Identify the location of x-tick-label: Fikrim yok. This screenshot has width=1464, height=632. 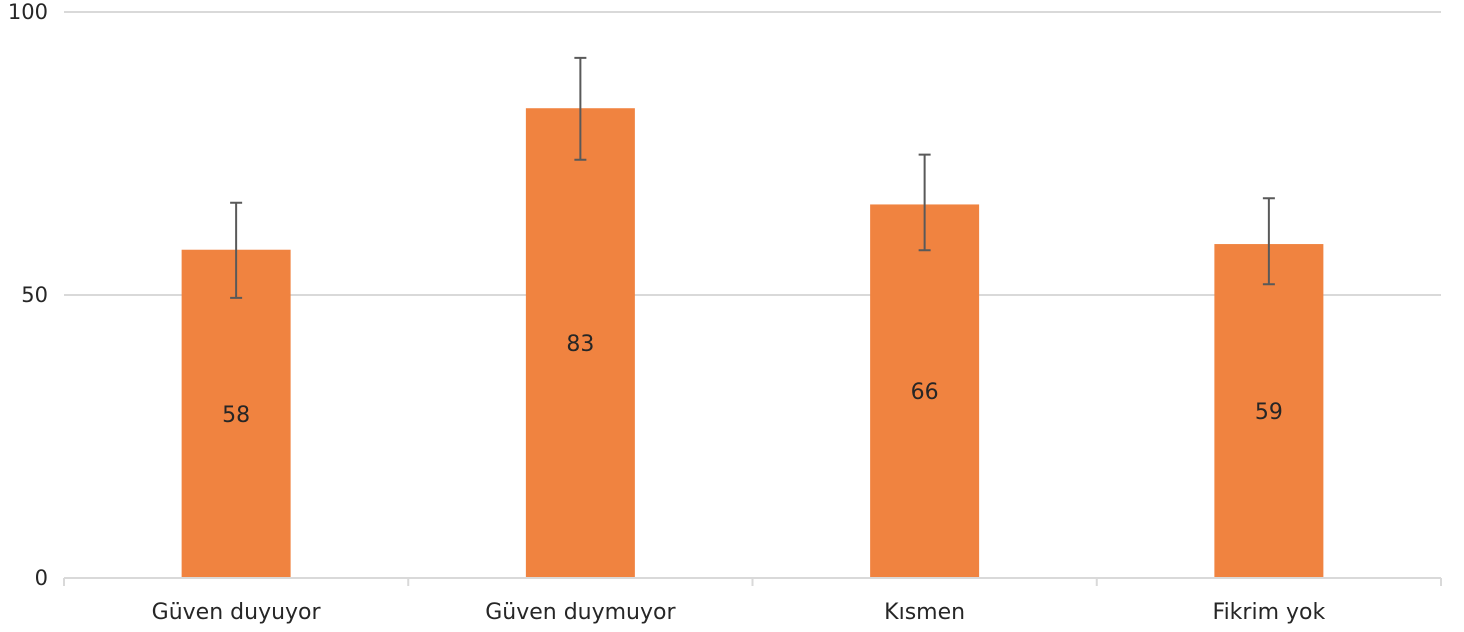
(1269, 612).